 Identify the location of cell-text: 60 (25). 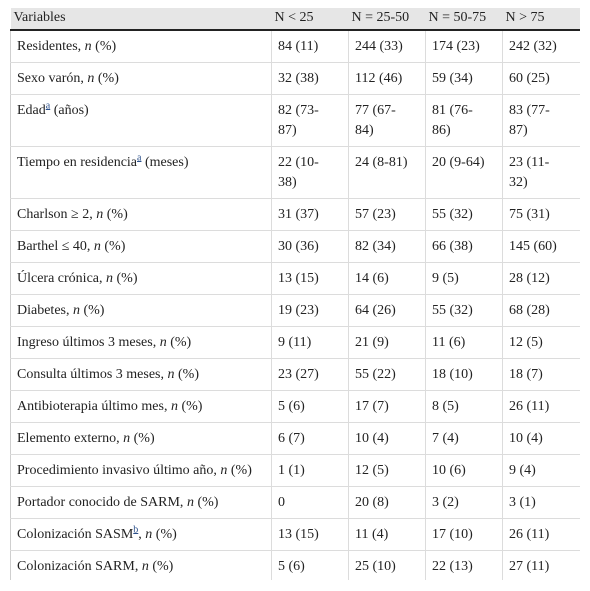
(529, 78).